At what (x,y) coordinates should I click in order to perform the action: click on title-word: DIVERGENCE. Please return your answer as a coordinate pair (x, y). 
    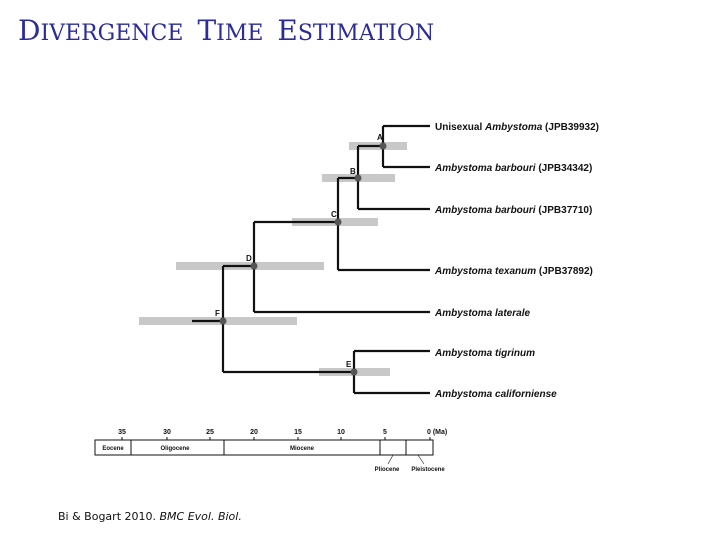
    Looking at the image, I should click on (101, 30).